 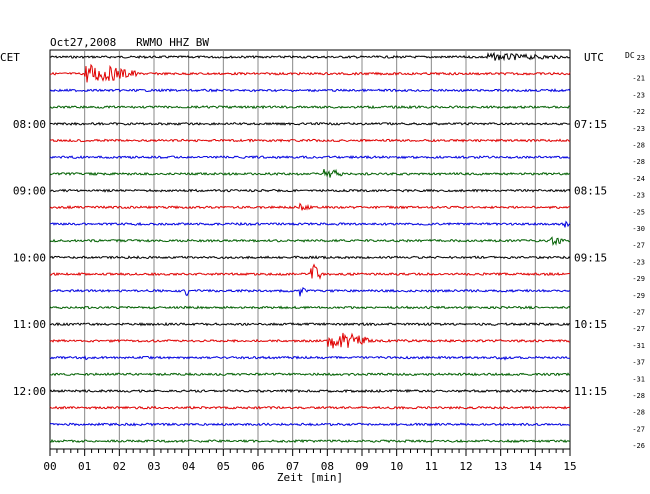 What do you see at coordinates (638, 79) in the screenshot?
I see `dc-offset-label: -21` at bounding box center [638, 79].